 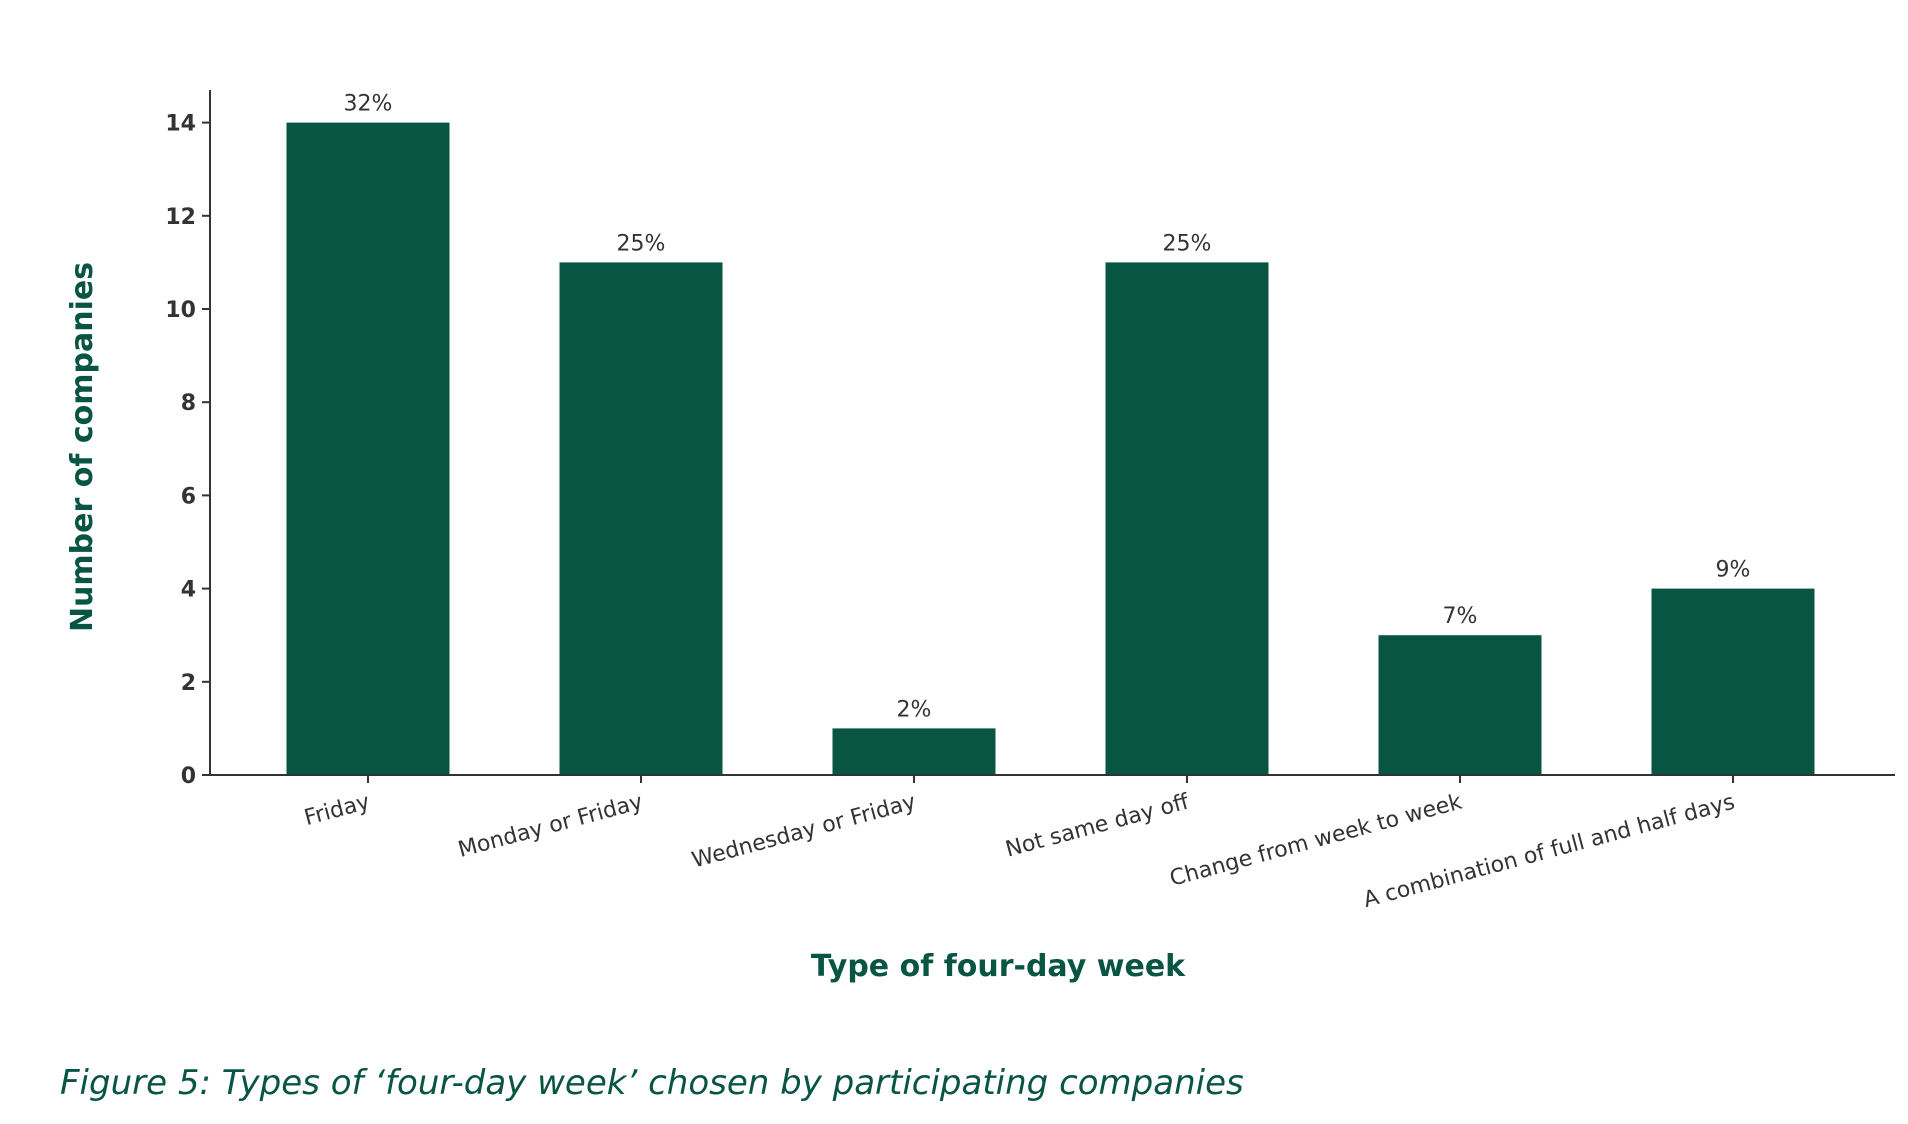 What do you see at coordinates (1097, 825) in the screenshot?
I see `x-tick-label: Not same day off` at bounding box center [1097, 825].